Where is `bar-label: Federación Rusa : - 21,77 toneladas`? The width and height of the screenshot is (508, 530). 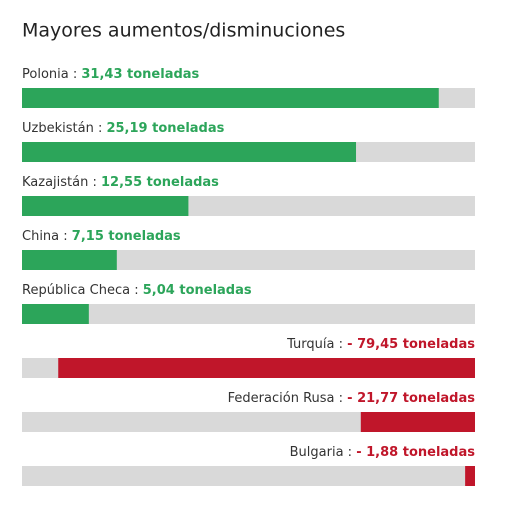 bar-label: Federación Rusa : - 21,77 toneladas is located at coordinates (352, 398).